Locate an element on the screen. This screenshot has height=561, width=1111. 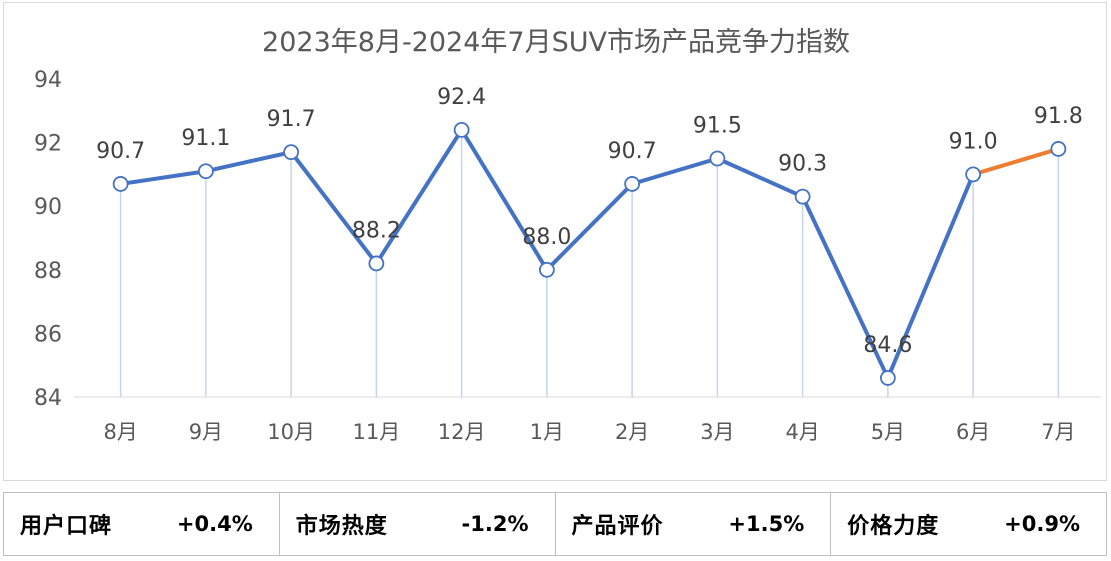
y-tick-label: 90 is located at coordinates (48, 207).